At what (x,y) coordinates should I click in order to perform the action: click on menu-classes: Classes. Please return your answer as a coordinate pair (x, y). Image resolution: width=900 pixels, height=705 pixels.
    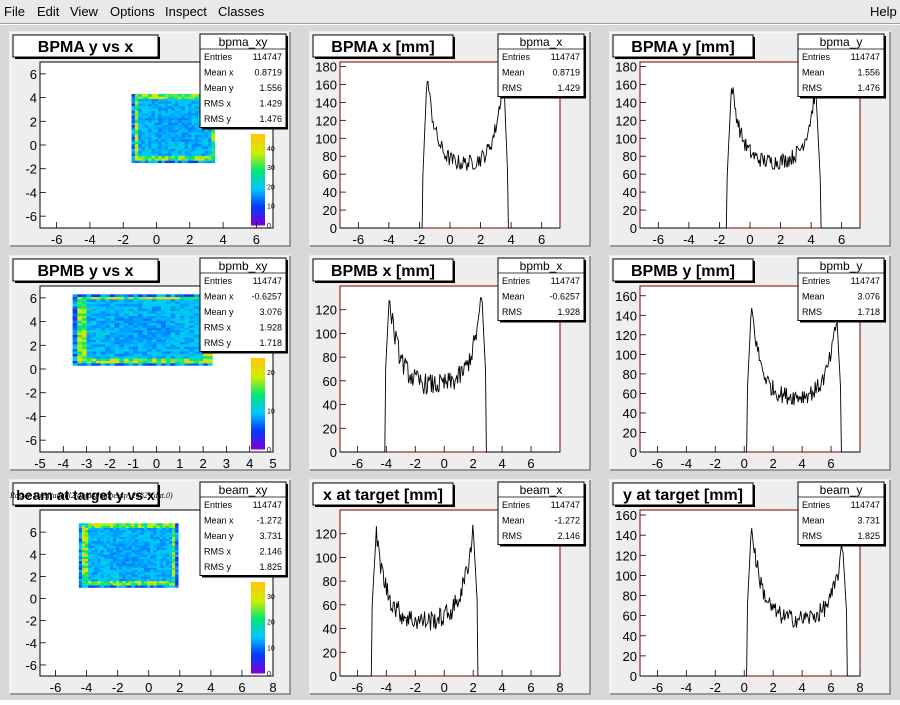
    Looking at the image, I should click on (241, 11).